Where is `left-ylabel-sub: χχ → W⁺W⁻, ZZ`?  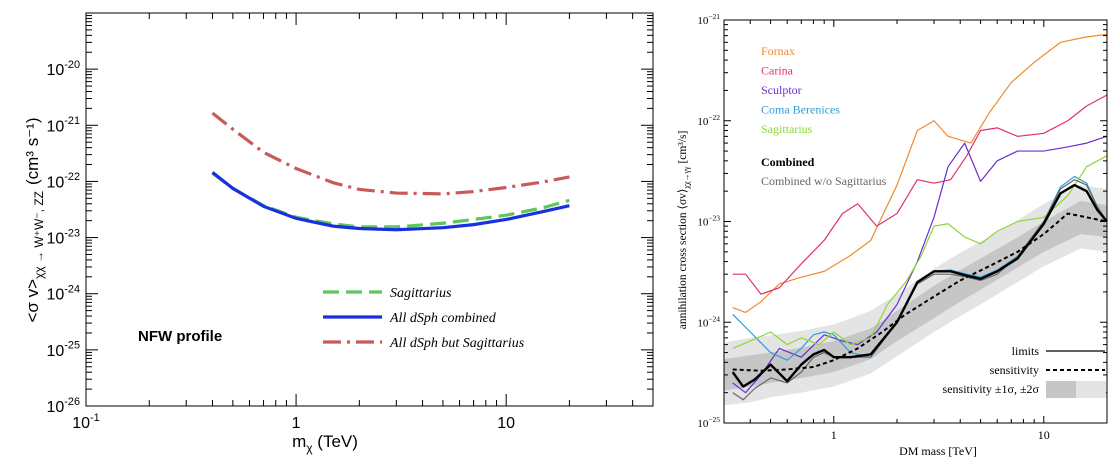
left-ylabel-sub: χχ → W⁺W⁻, ZZ is located at coordinates (39, 235).